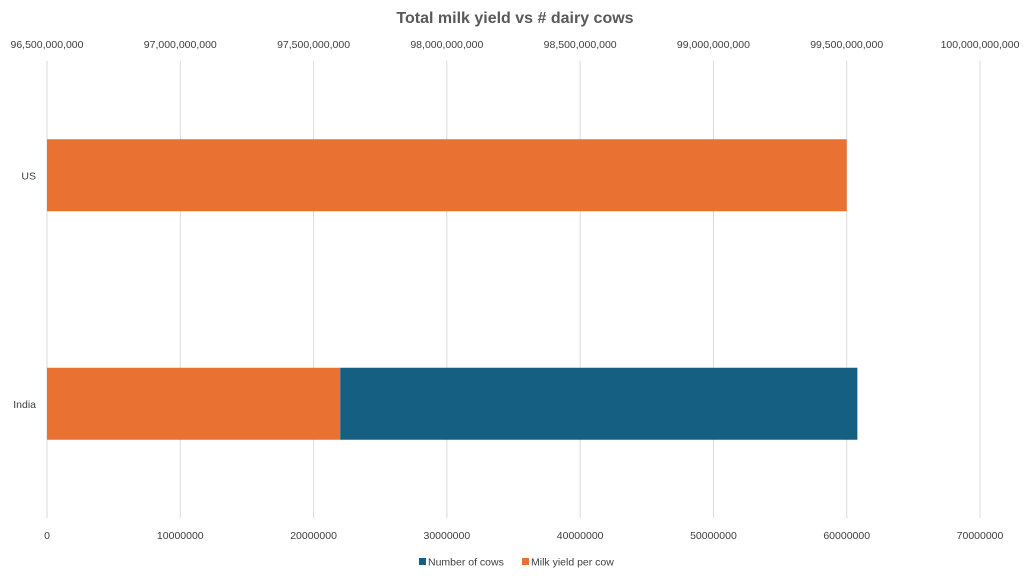 This screenshot has width=1031, height=578. Describe the element at coordinates (47, 536) in the screenshot. I see `x-tick-label: 0` at that location.